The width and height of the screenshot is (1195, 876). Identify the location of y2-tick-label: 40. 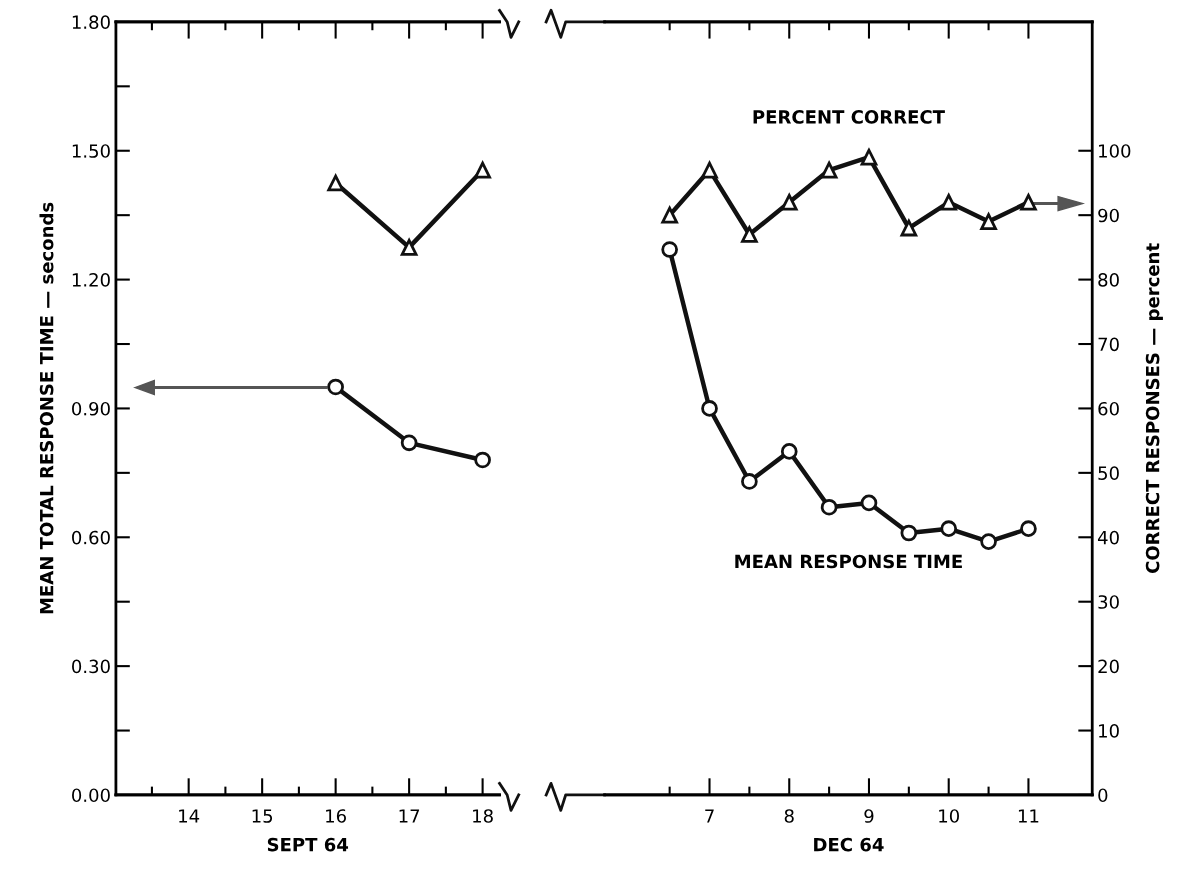
(1108, 537).